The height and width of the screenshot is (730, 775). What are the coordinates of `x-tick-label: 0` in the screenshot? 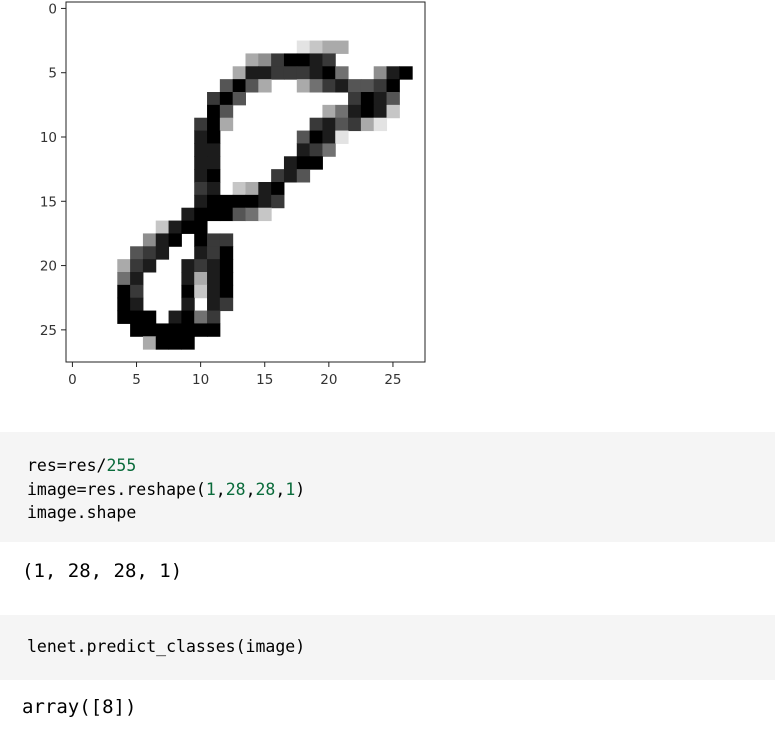 It's located at (72, 380).